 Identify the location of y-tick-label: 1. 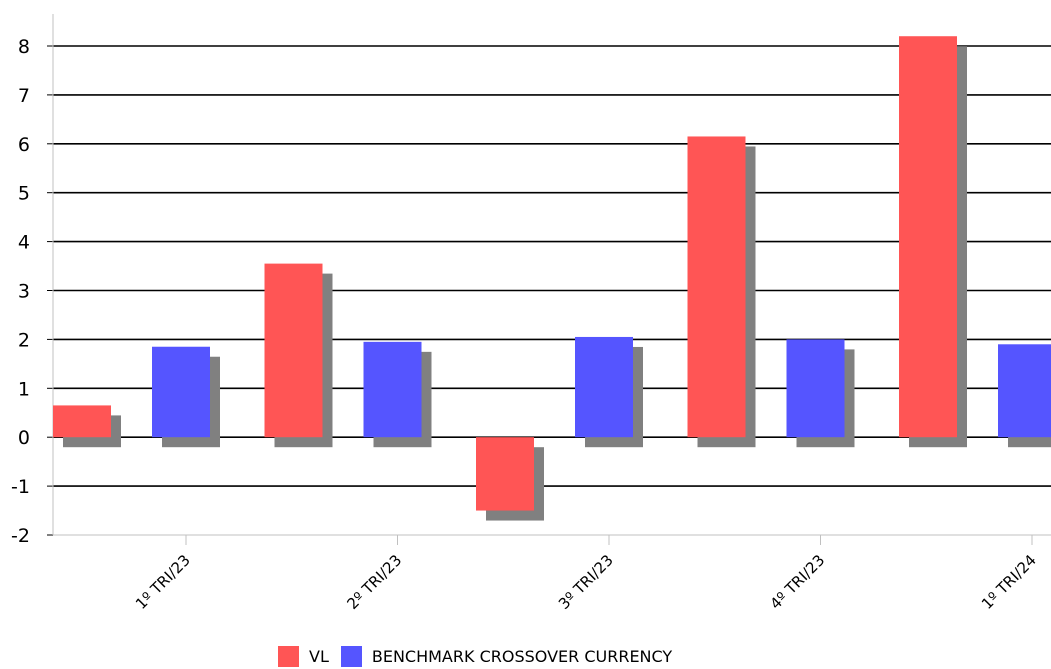
(24, 389).